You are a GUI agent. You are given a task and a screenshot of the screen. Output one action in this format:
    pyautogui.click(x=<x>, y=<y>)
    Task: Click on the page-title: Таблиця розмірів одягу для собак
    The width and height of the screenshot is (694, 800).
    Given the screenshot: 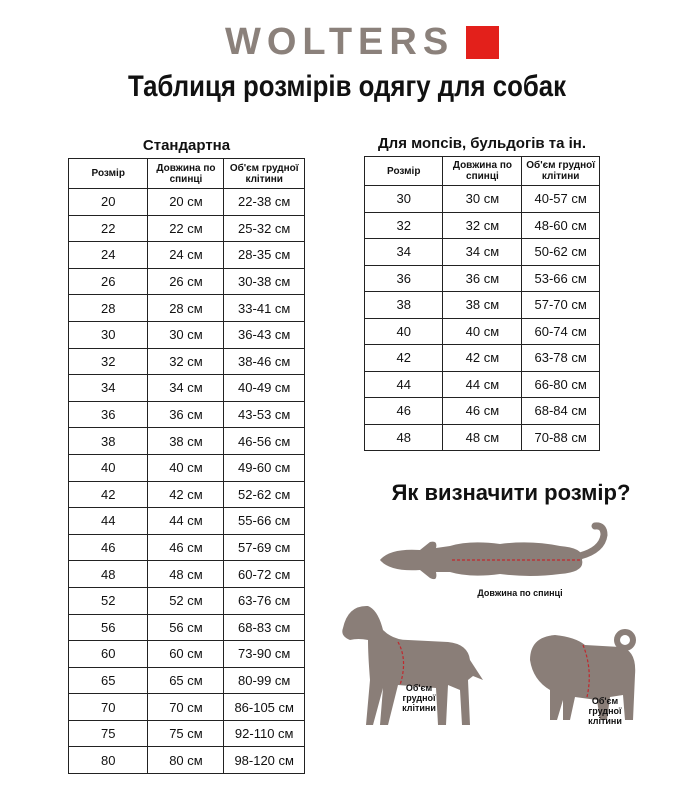 What is the action you would take?
    pyautogui.click(x=347, y=86)
    